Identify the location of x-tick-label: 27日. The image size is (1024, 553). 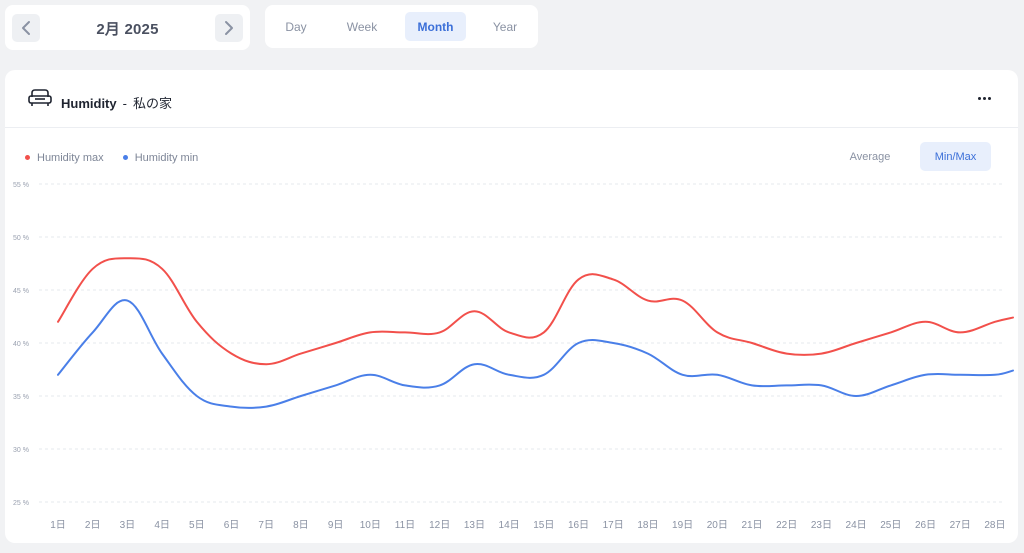
(960, 525).